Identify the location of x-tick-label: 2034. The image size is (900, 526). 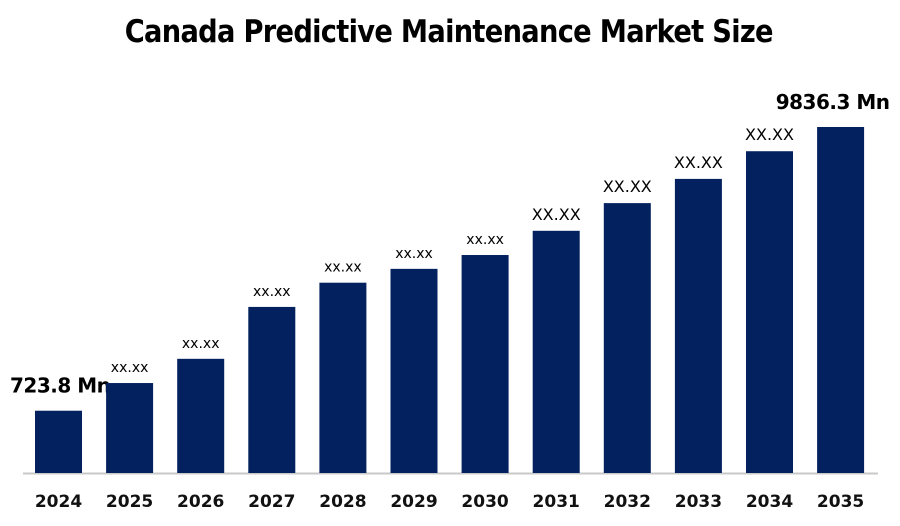
(769, 502).